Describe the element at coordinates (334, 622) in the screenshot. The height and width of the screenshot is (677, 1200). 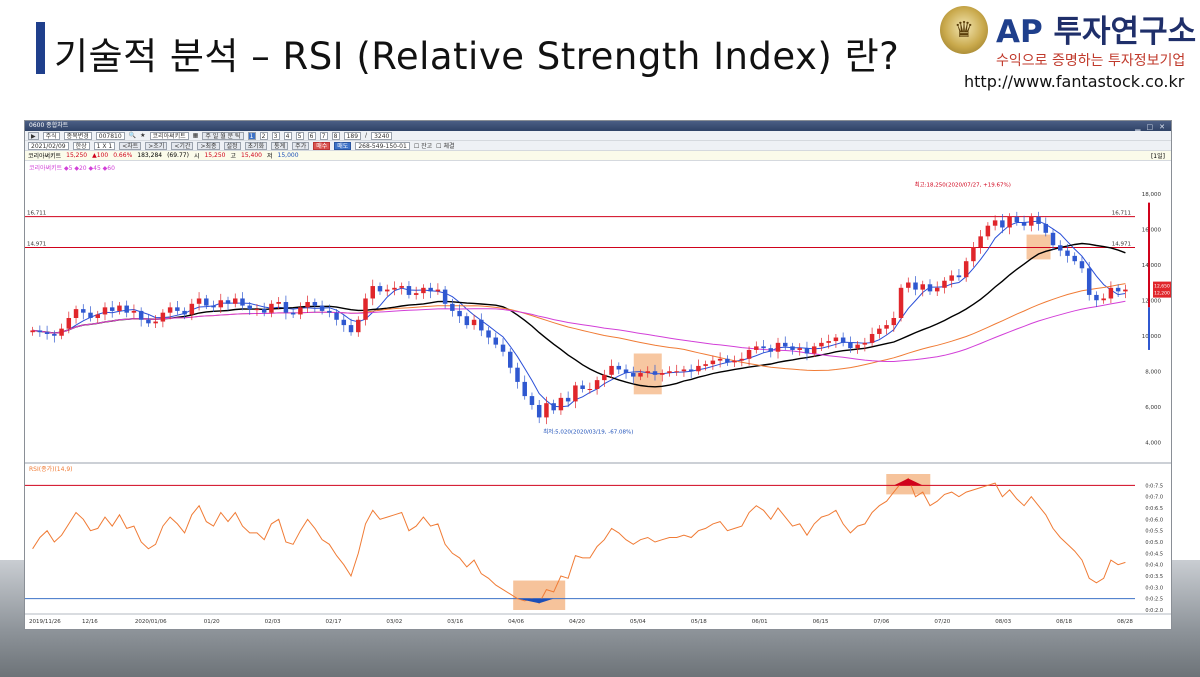
I see `x-tick-5: 02/17` at that location.